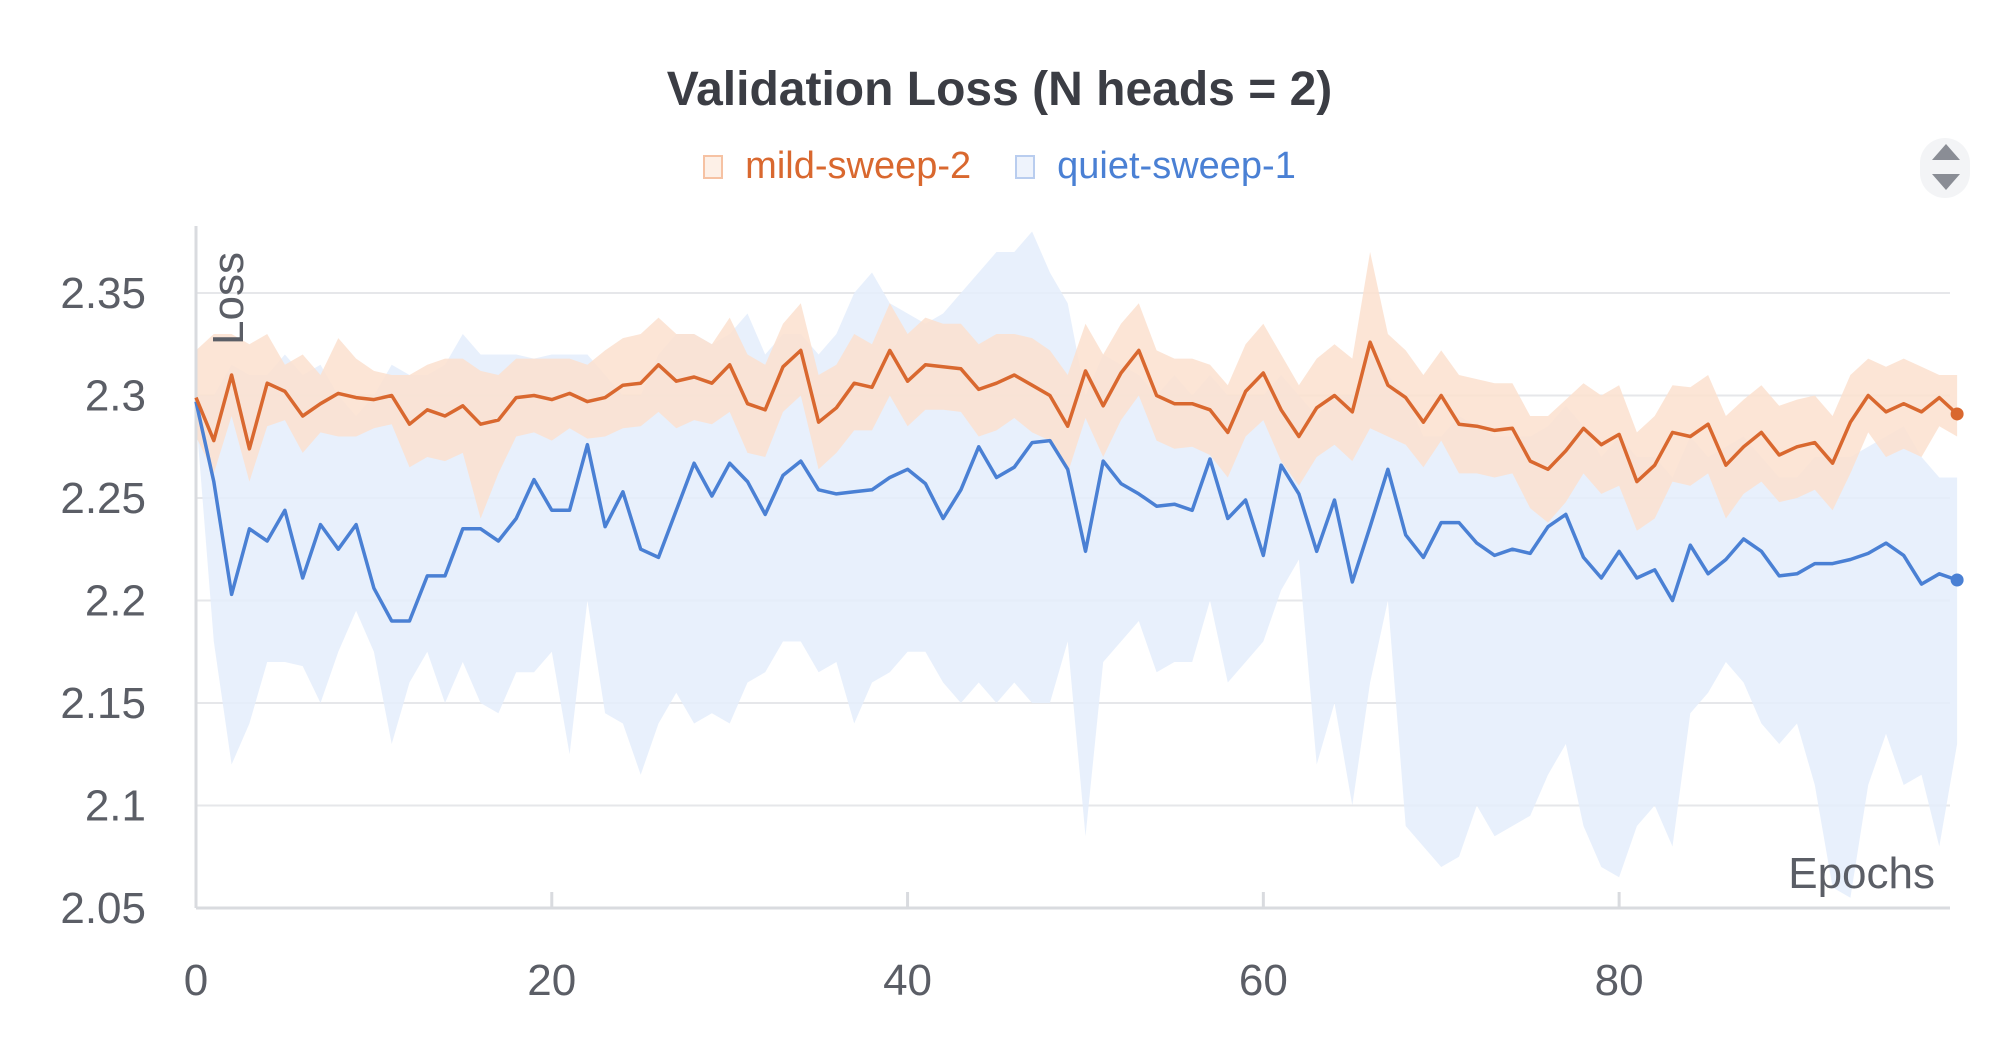  Describe the element at coordinates (115, 396) in the screenshot. I see `y-tick-label: 2.3` at that location.